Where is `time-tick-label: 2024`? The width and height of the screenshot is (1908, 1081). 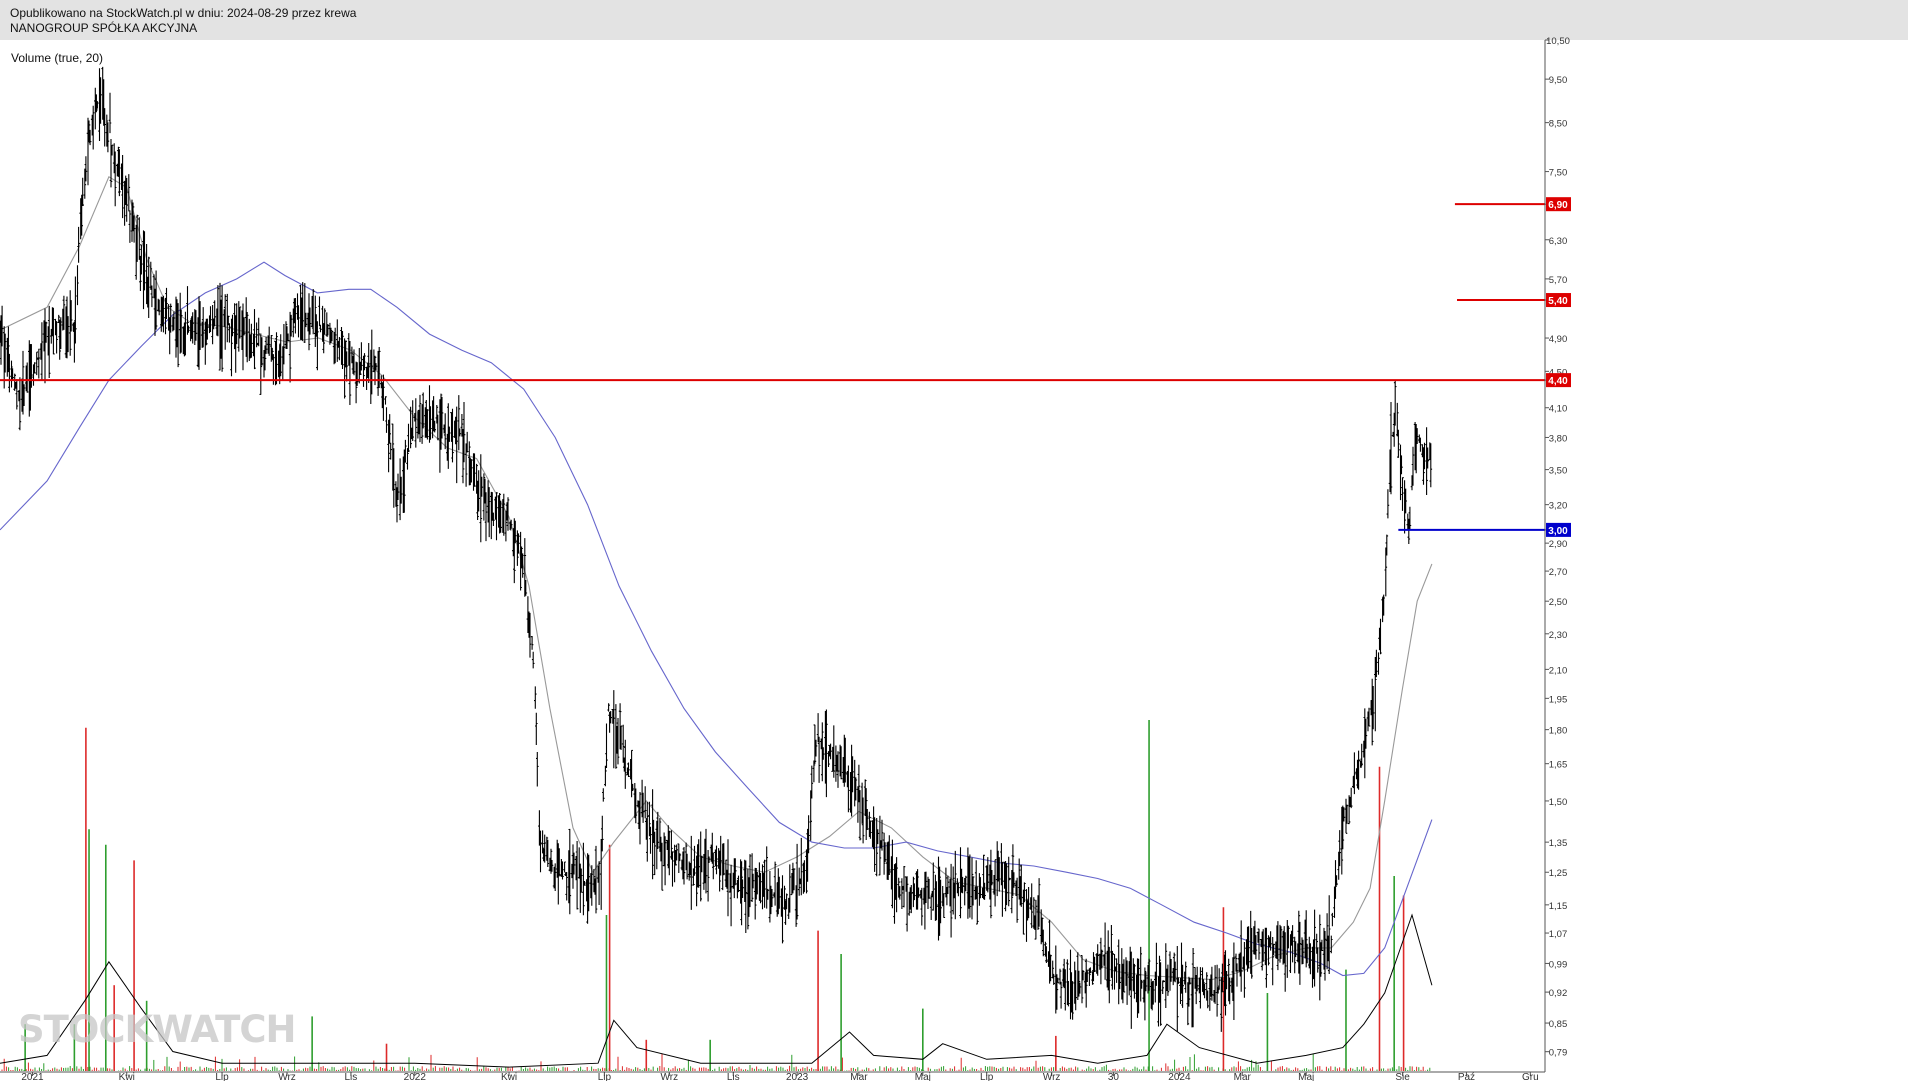 time-tick-label: 2024 is located at coordinates (1179, 1076).